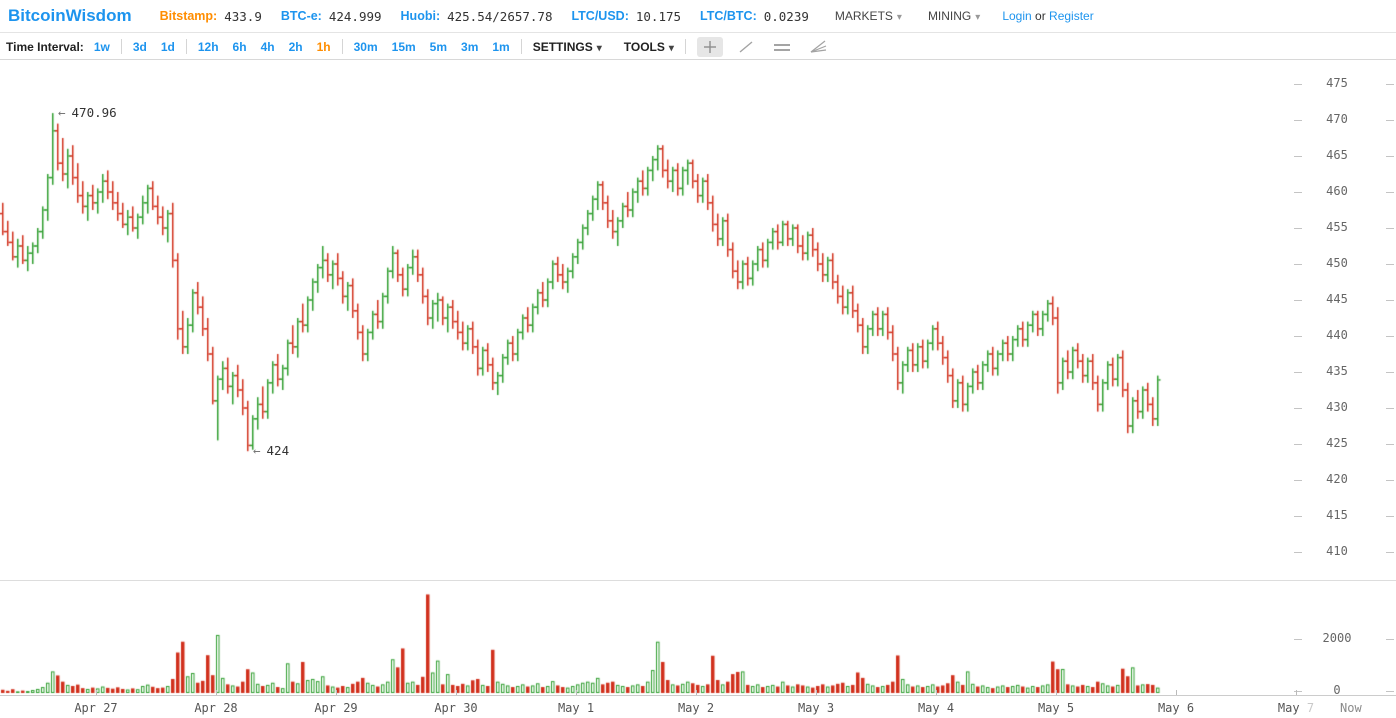 The image size is (1396, 718). What do you see at coordinates (576, 708) in the screenshot?
I see `date-label: May 1` at bounding box center [576, 708].